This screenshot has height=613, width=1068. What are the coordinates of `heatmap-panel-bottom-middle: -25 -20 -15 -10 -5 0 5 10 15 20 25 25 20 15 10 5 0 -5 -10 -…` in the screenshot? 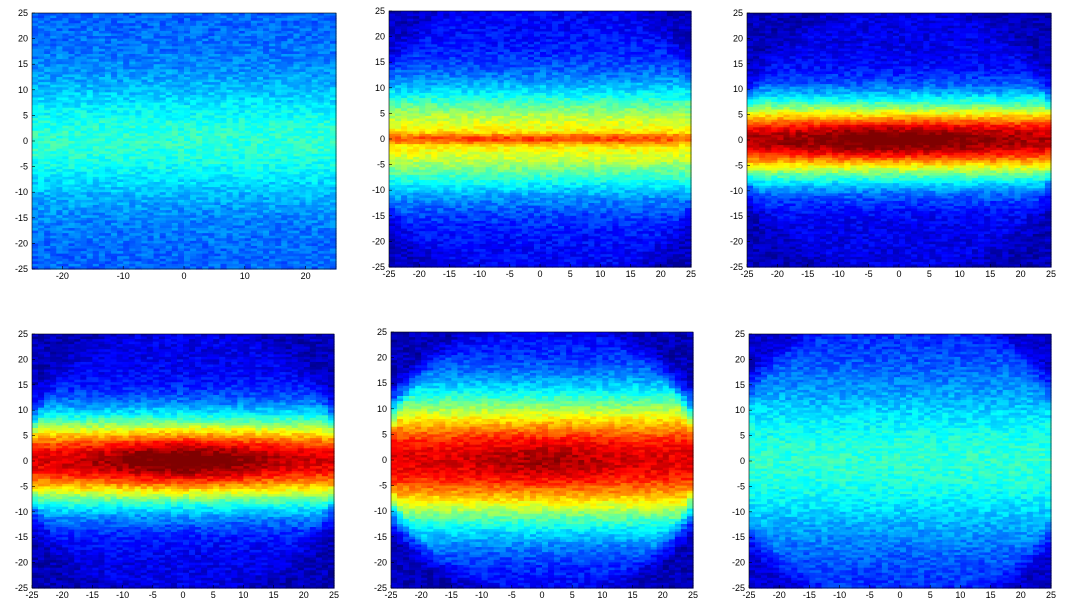 It's located at (536, 463).